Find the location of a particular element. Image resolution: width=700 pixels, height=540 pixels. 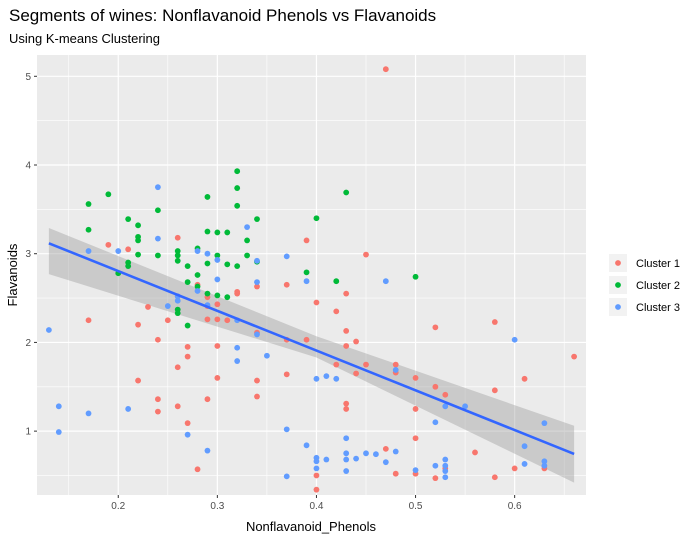

x-tick-label: 0.6 is located at coordinates (515, 506).